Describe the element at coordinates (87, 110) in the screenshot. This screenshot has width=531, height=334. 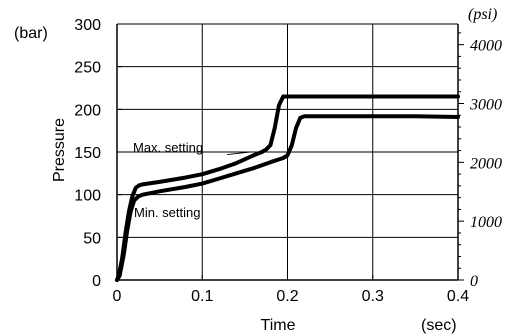
I see `y-tick-label-left: 200` at that location.